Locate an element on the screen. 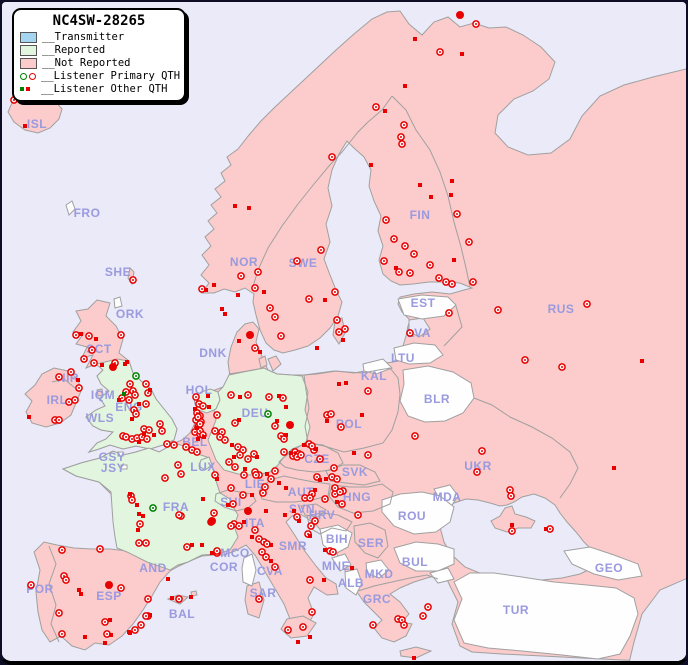 The width and height of the screenshot is (688, 665). country-rou is located at coordinates (418, 513).